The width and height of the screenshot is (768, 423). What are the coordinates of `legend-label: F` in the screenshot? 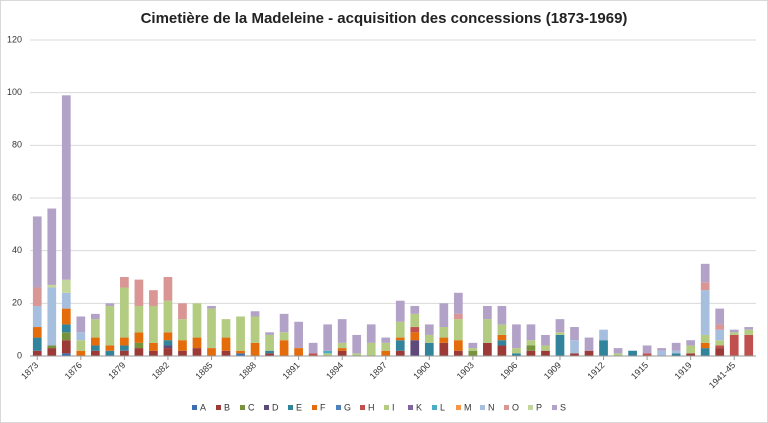 It's located at (323, 407).